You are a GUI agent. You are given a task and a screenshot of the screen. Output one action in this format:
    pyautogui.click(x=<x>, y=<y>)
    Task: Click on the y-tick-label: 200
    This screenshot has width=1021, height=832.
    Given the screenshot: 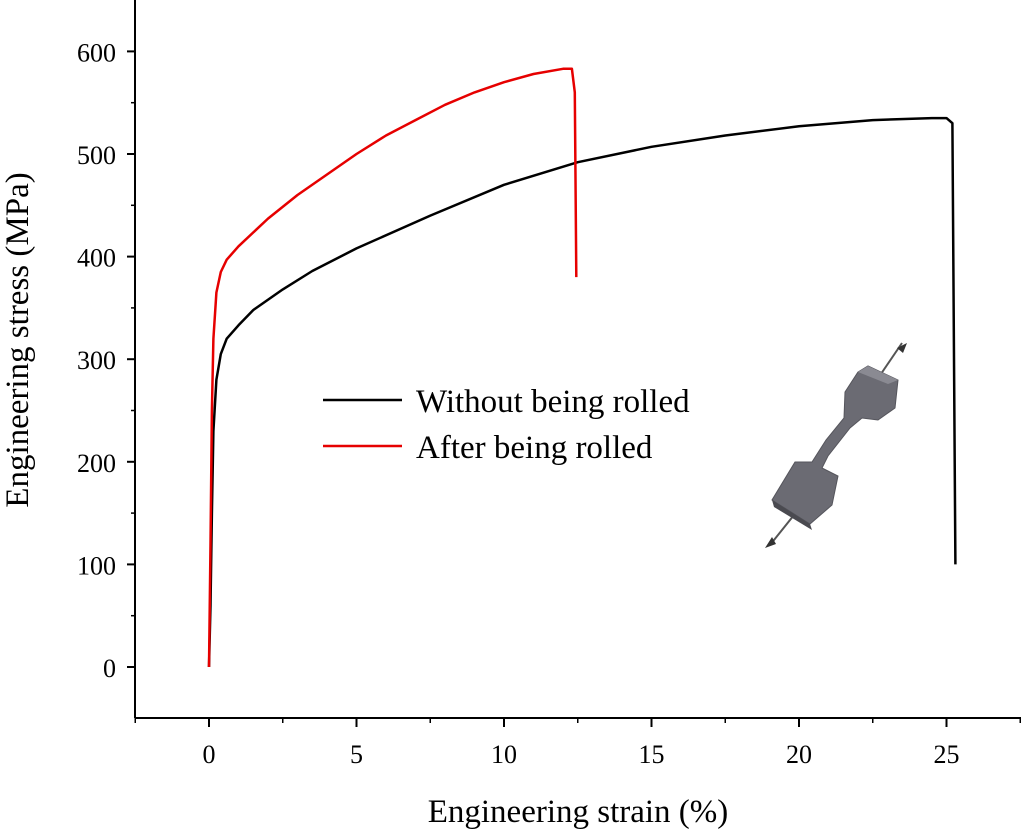 What is the action you would take?
    pyautogui.click(x=96, y=463)
    